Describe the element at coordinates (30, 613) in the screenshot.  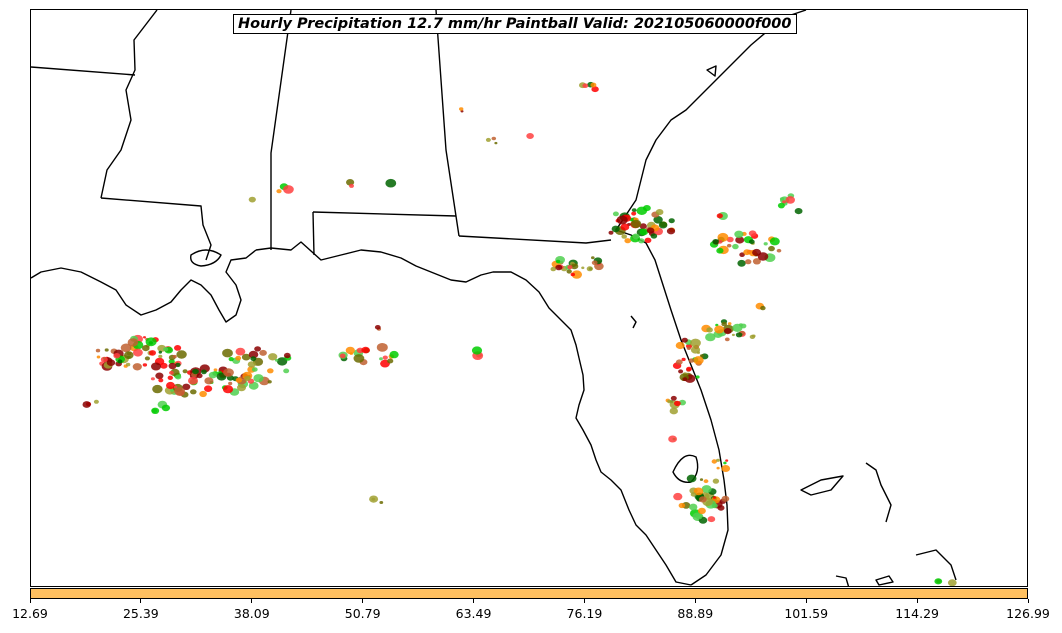
I see `colorbar-tick-label: 12.69` at that location.